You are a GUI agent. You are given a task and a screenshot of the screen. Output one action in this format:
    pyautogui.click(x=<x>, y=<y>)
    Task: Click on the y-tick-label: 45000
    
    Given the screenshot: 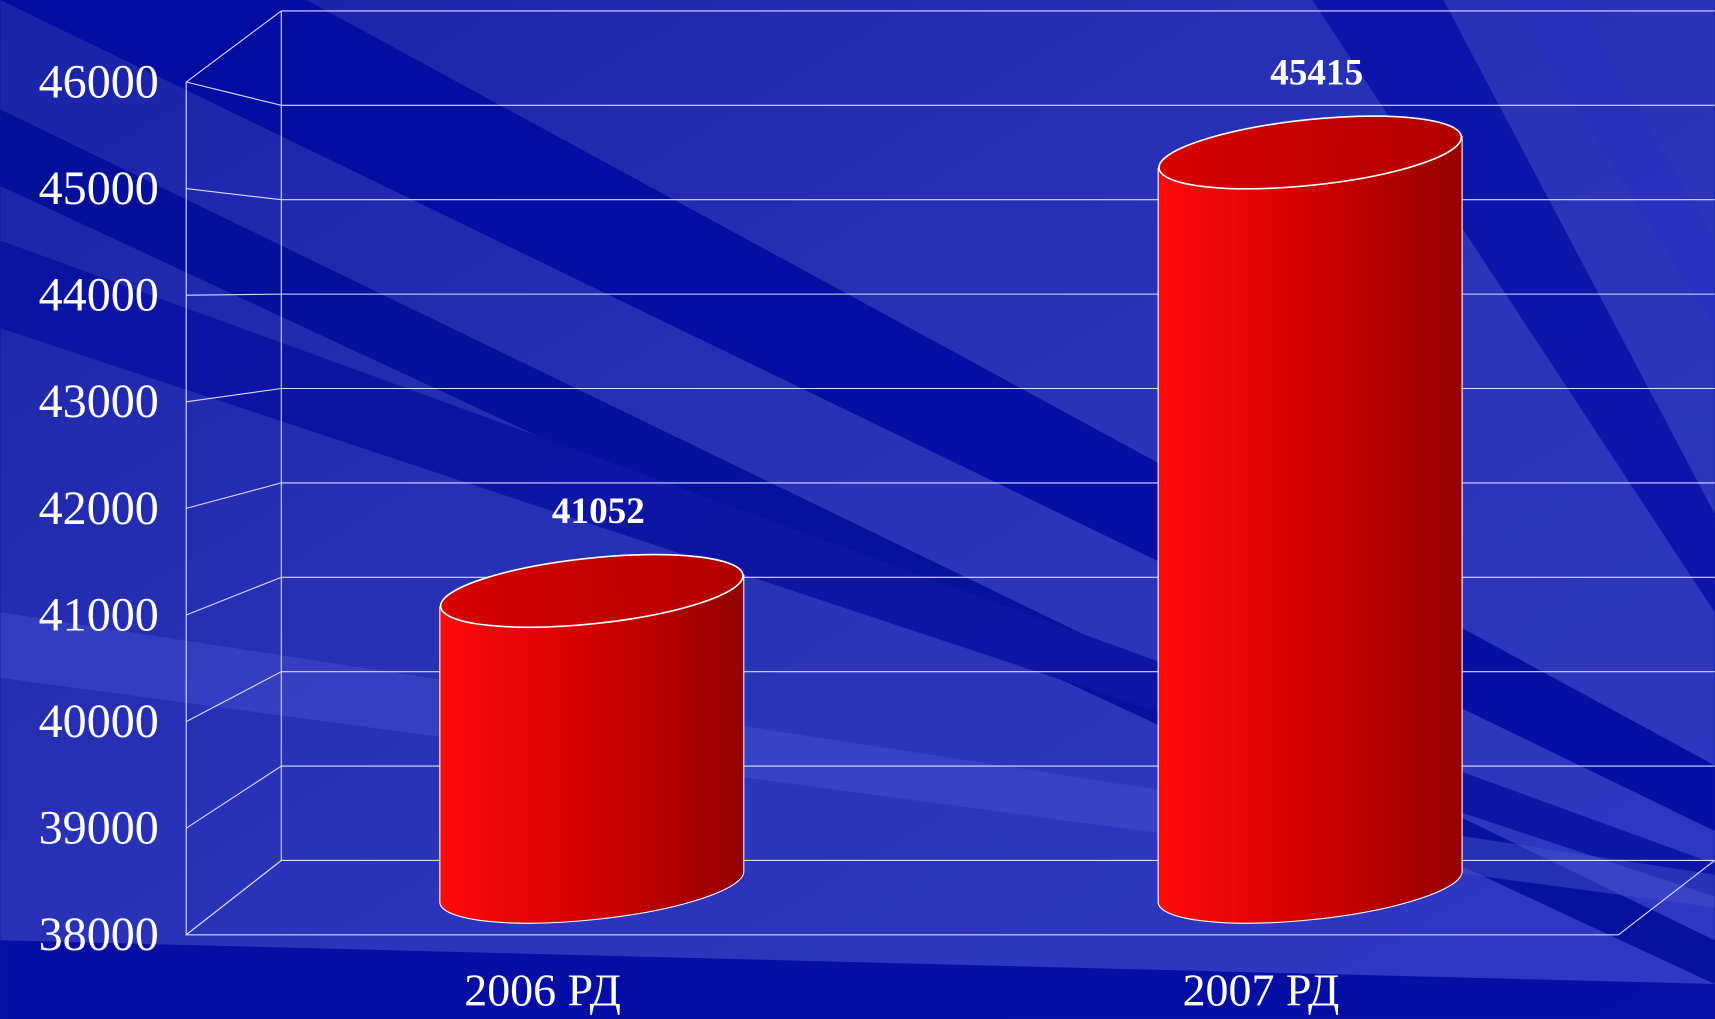 What is the action you would take?
    pyautogui.click(x=99, y=188)
    